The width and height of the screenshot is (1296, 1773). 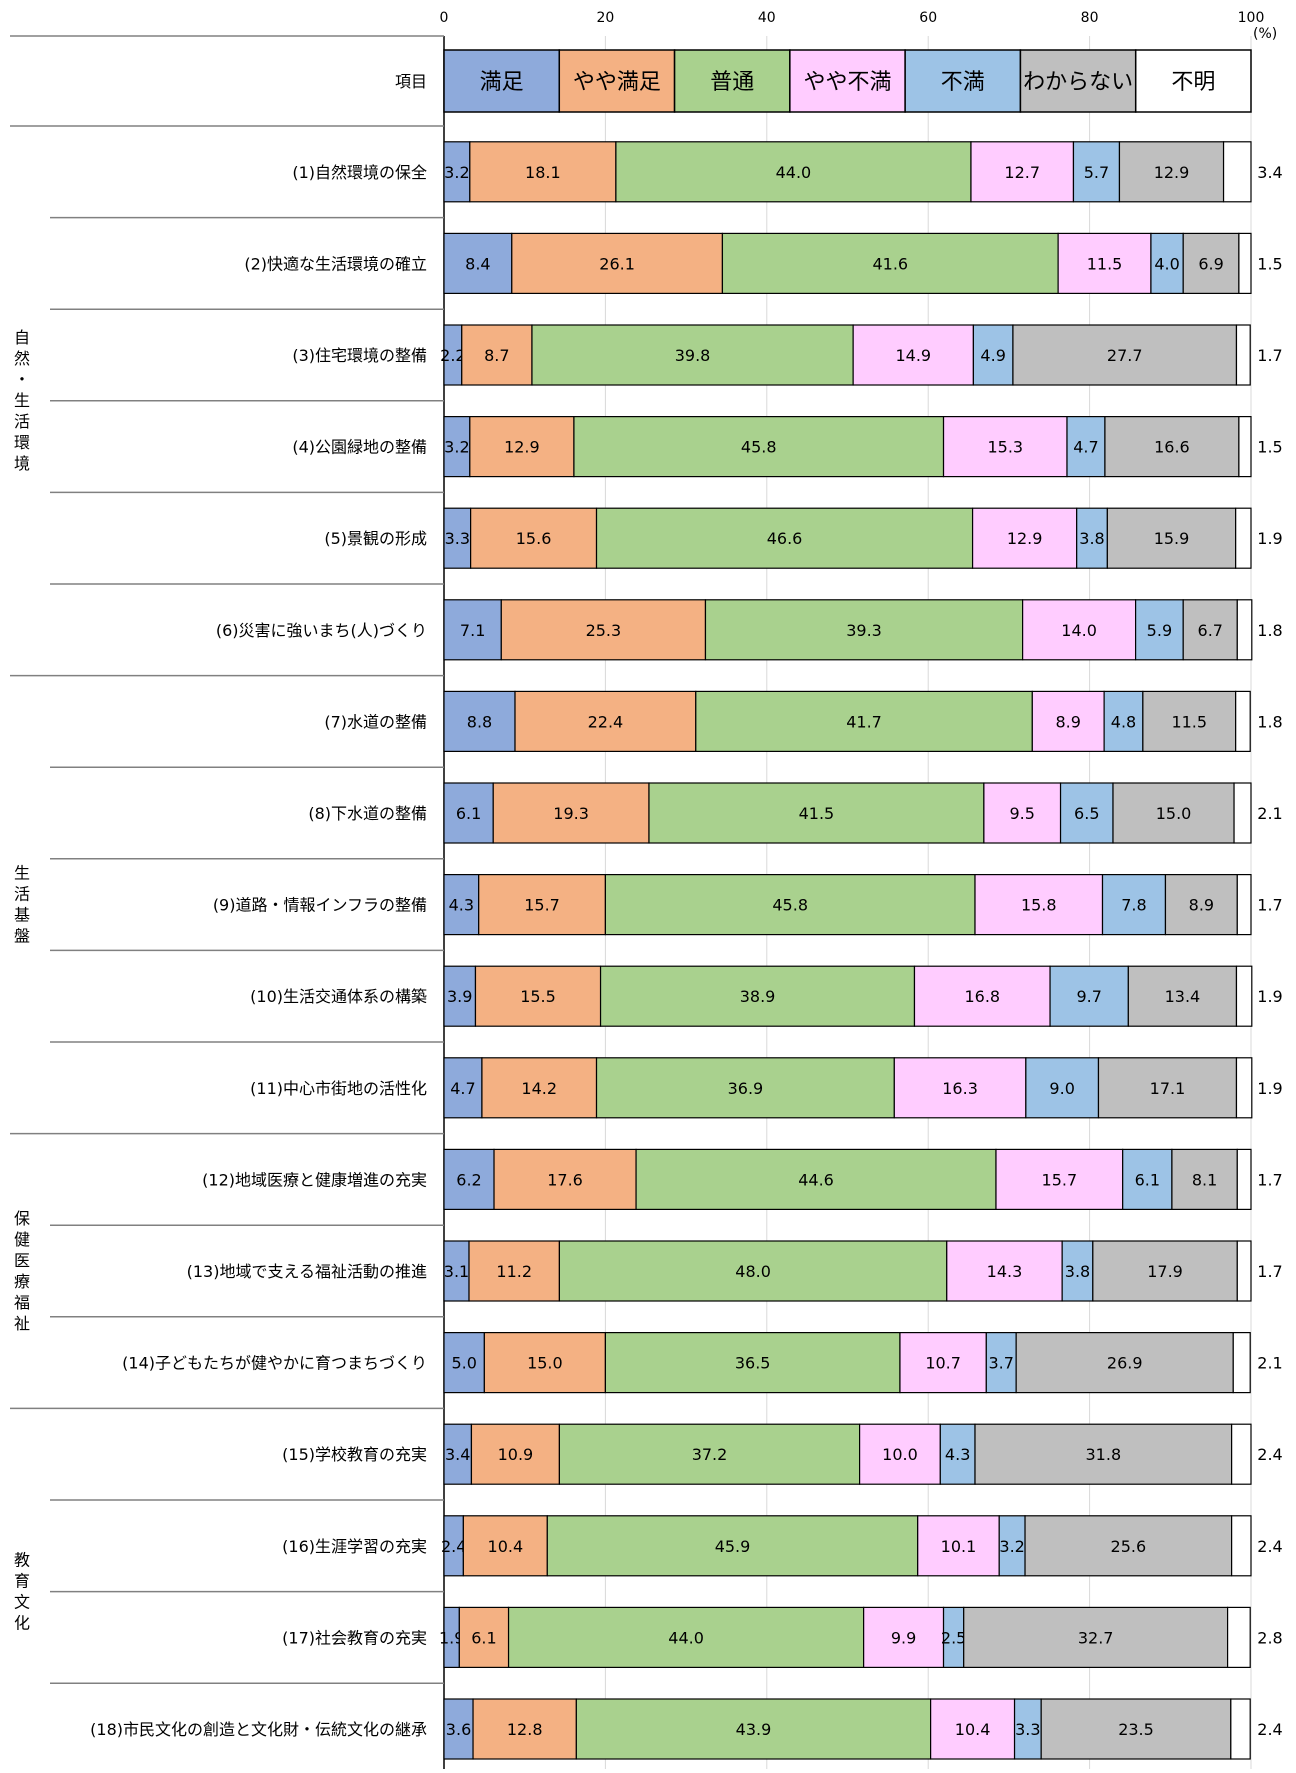 I want to click on data-label: 45.9, so click(x=733, y=1546).